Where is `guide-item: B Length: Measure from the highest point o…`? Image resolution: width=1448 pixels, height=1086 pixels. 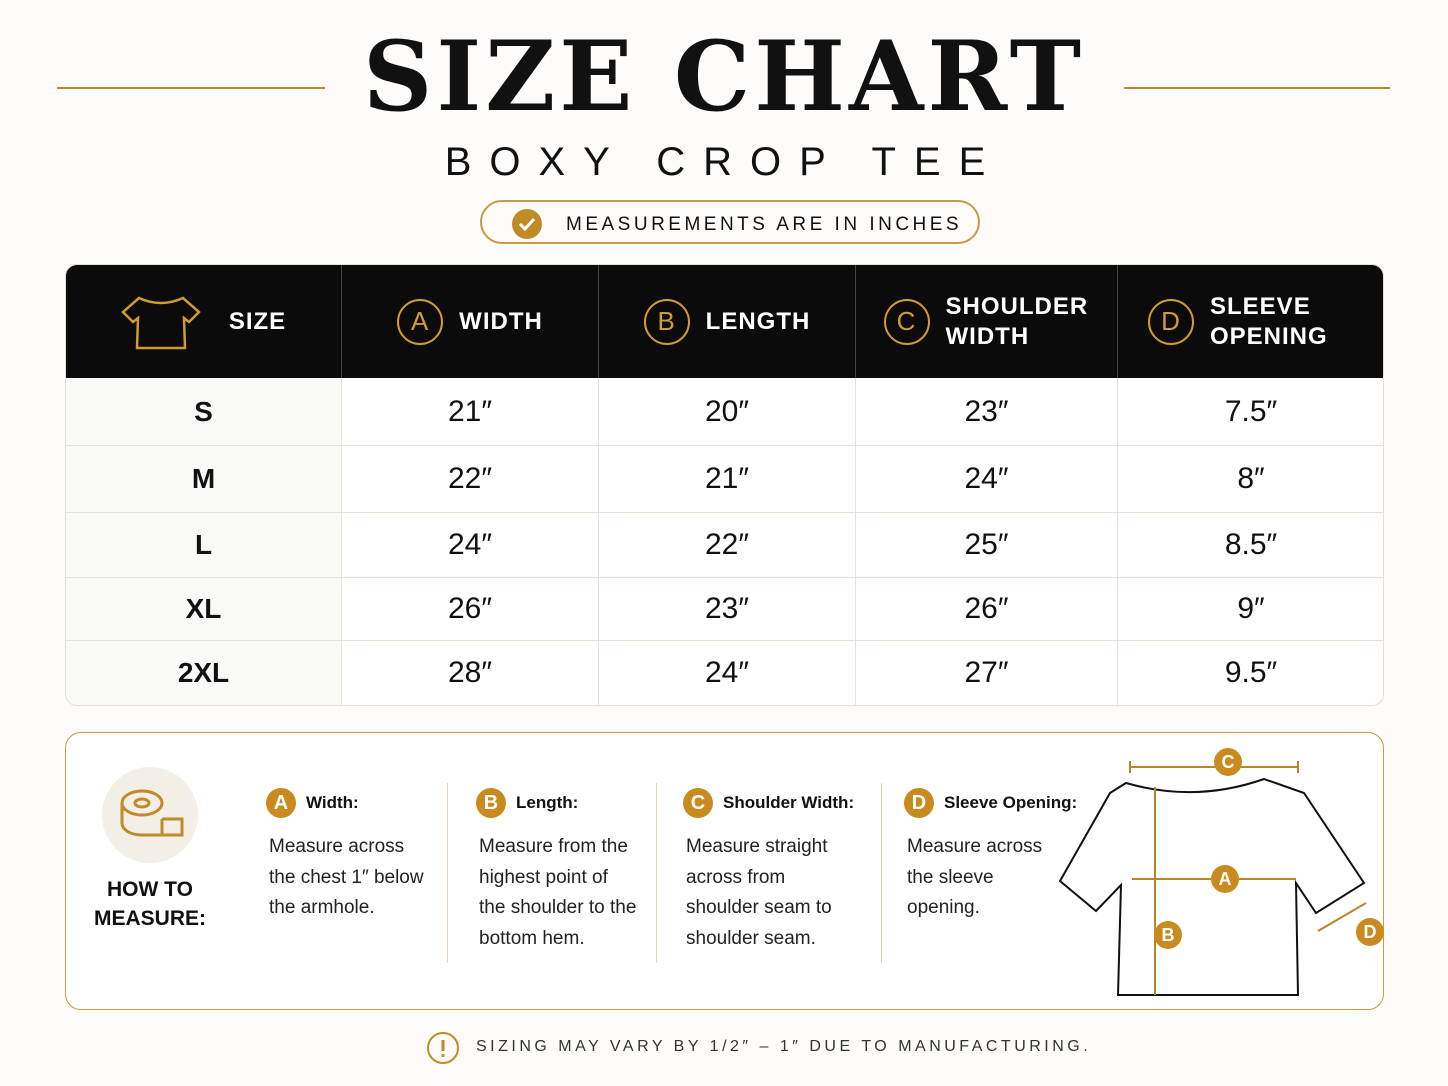
guide-item: B Length: Measure from the highest point o… is located at coordinates (566, 871).